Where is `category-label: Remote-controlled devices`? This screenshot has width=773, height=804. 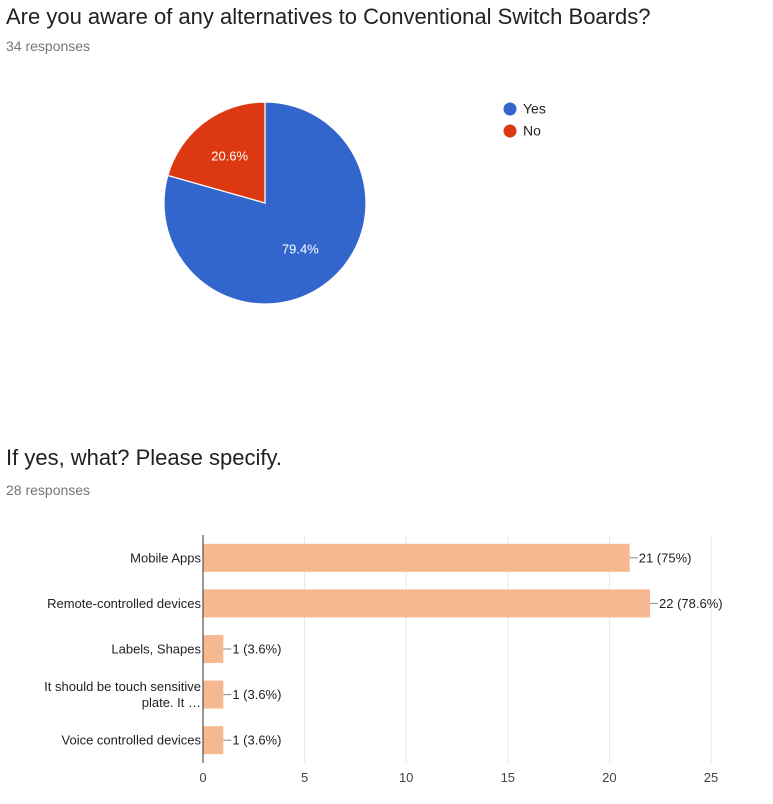
category-label: Remote-controlled devices is located at coordinates (124, 603).